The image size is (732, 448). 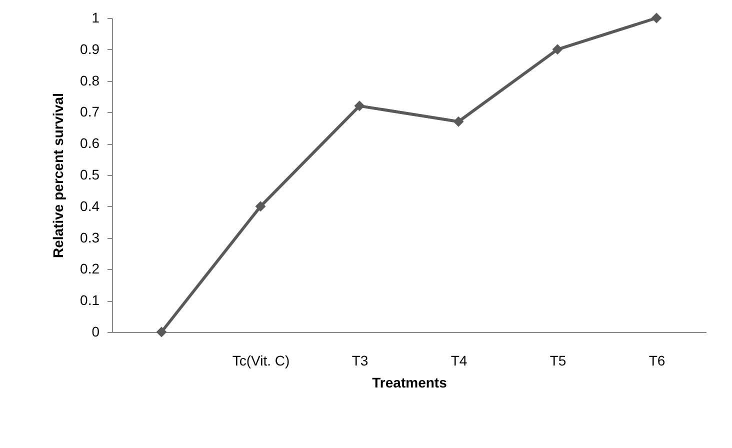 What do you see at coordinates (90, 80) in the screenshot?
I see `y-tick-label: 0.8` at bounding box center [90, 80].